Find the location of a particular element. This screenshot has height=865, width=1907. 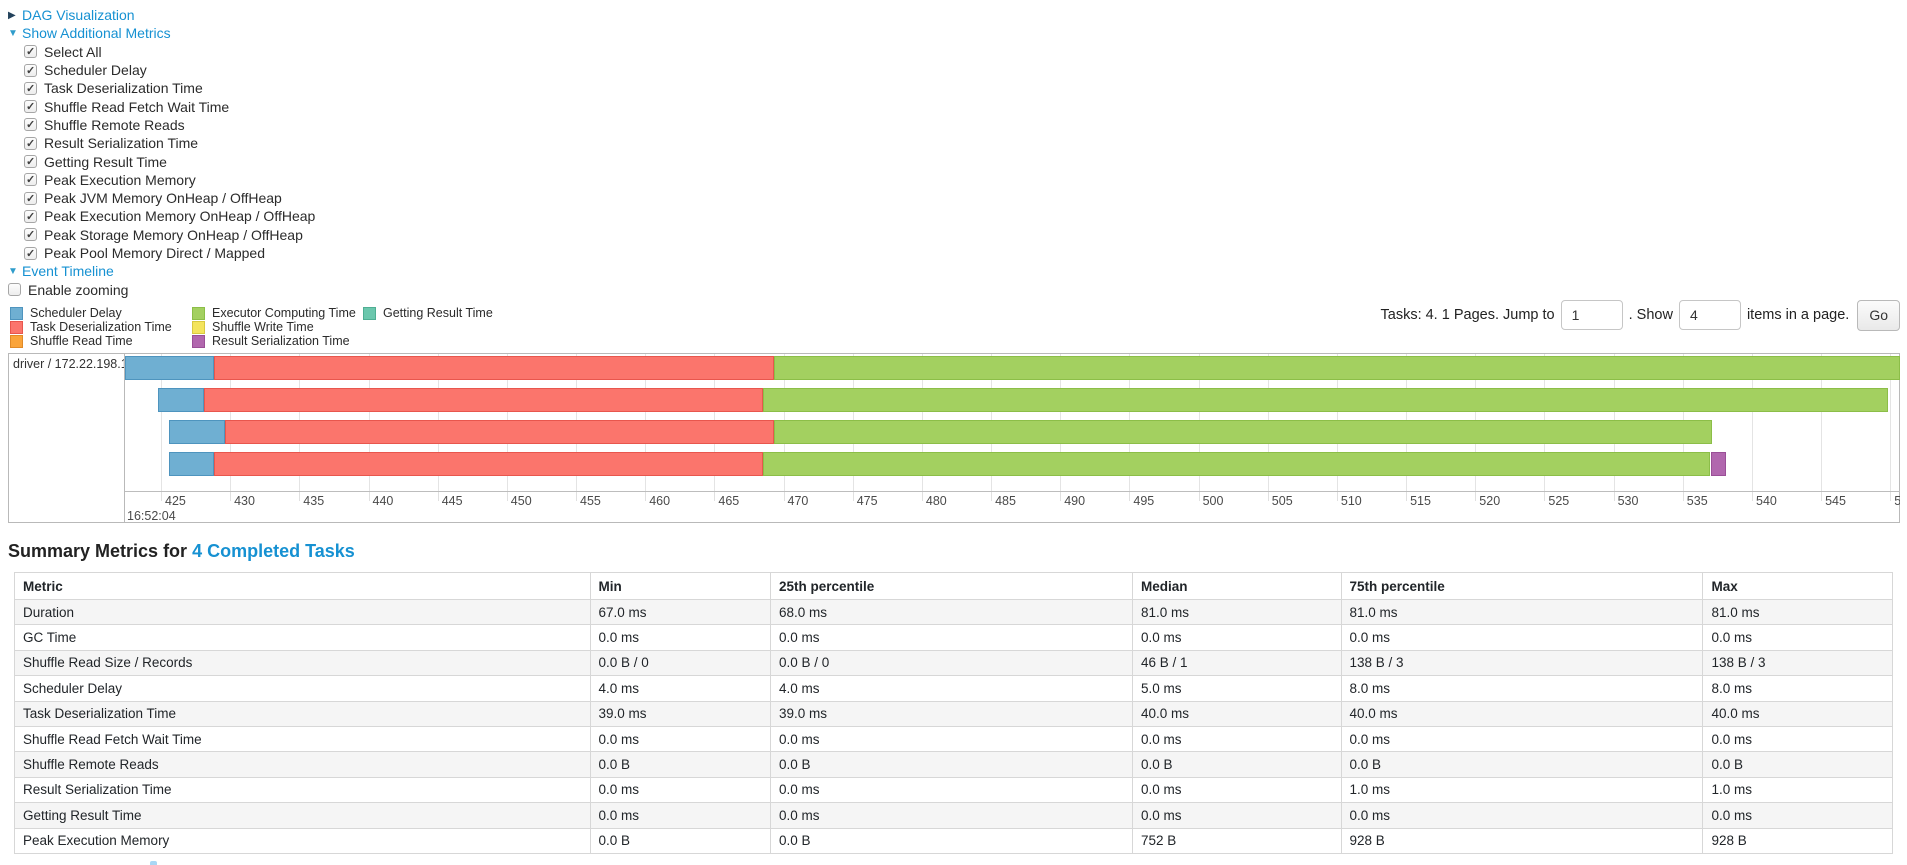

metric-checkbox-label: Task Deserialization Time is located at coordinates (123, 88).